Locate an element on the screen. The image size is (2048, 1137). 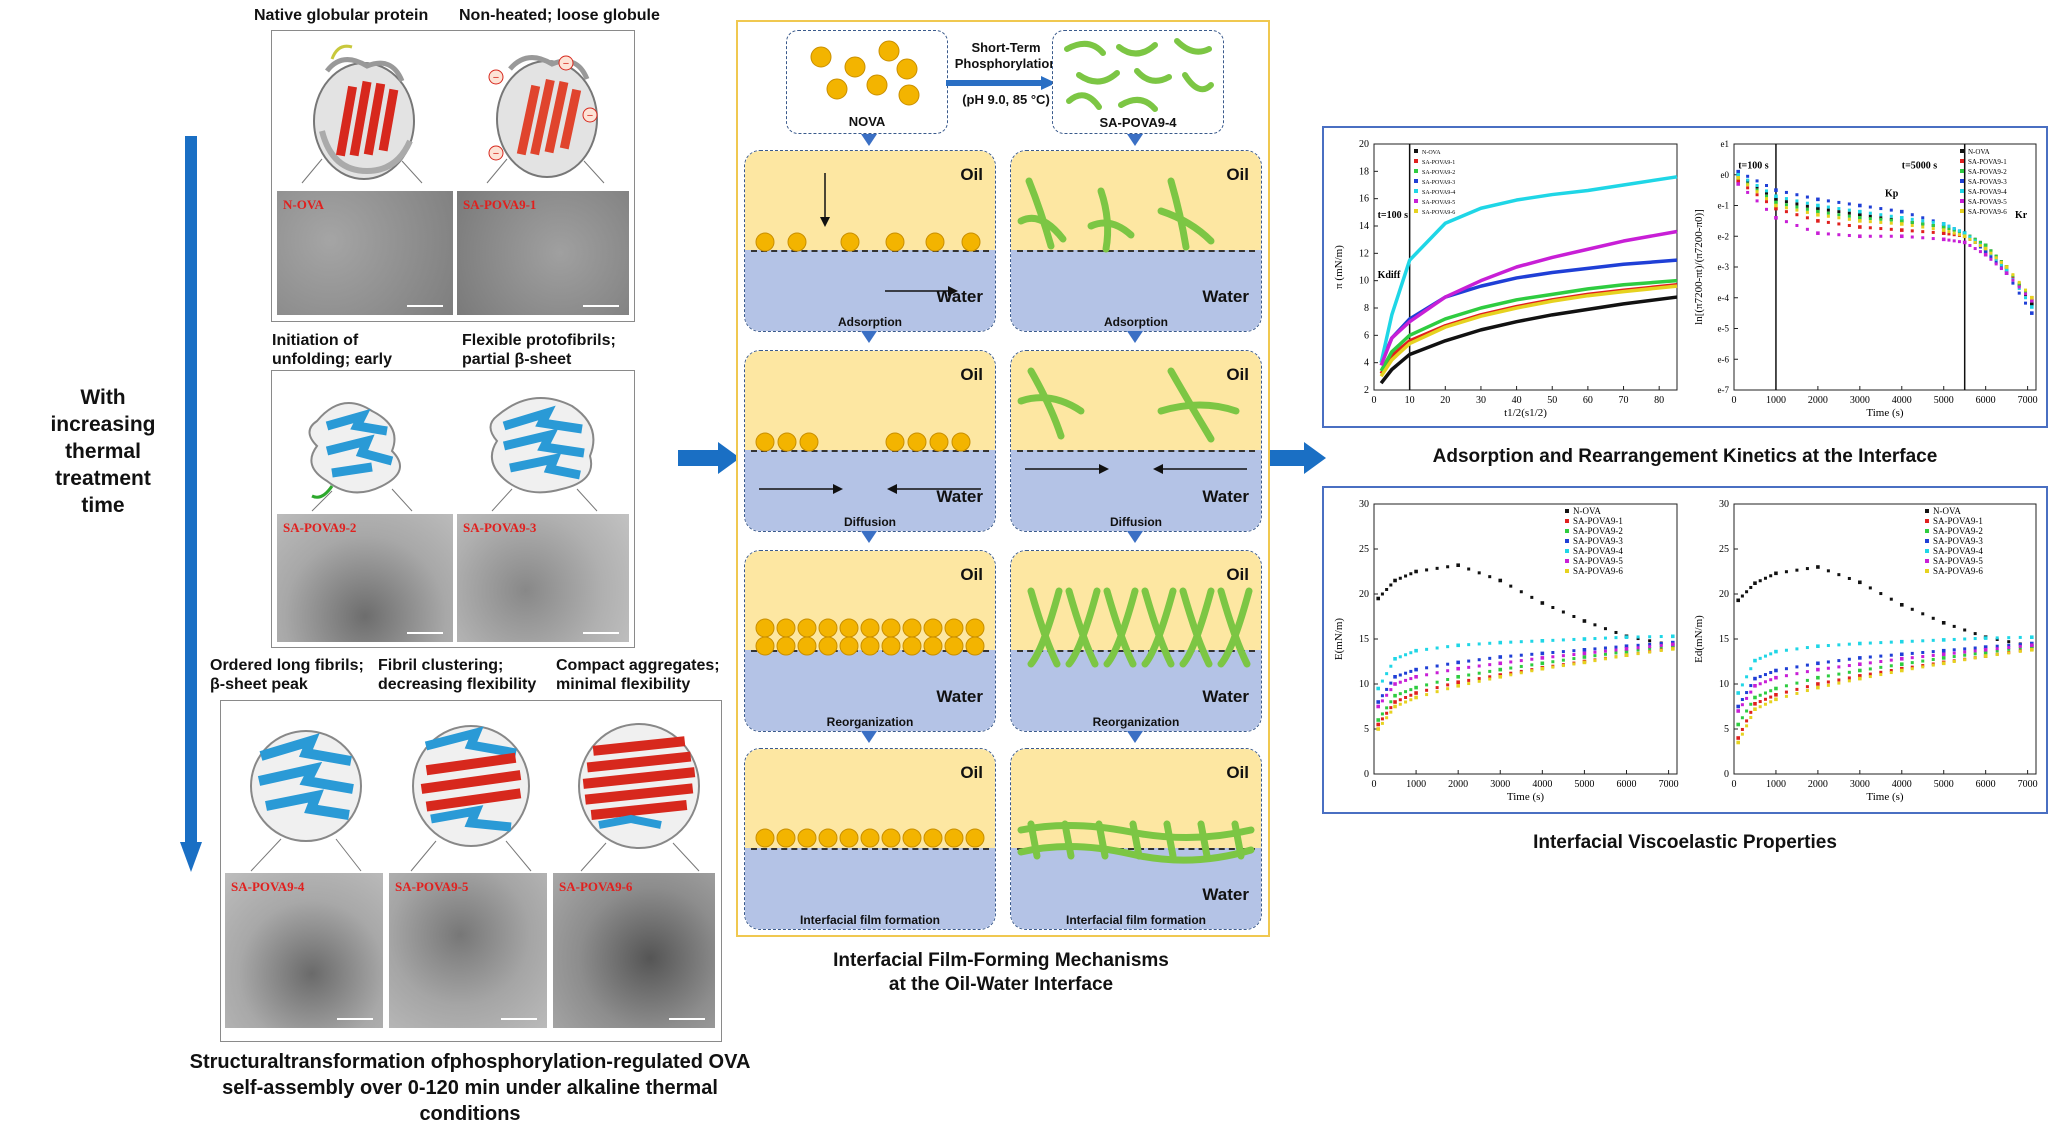
kinetics-box is located at coordinates (1685, 277).